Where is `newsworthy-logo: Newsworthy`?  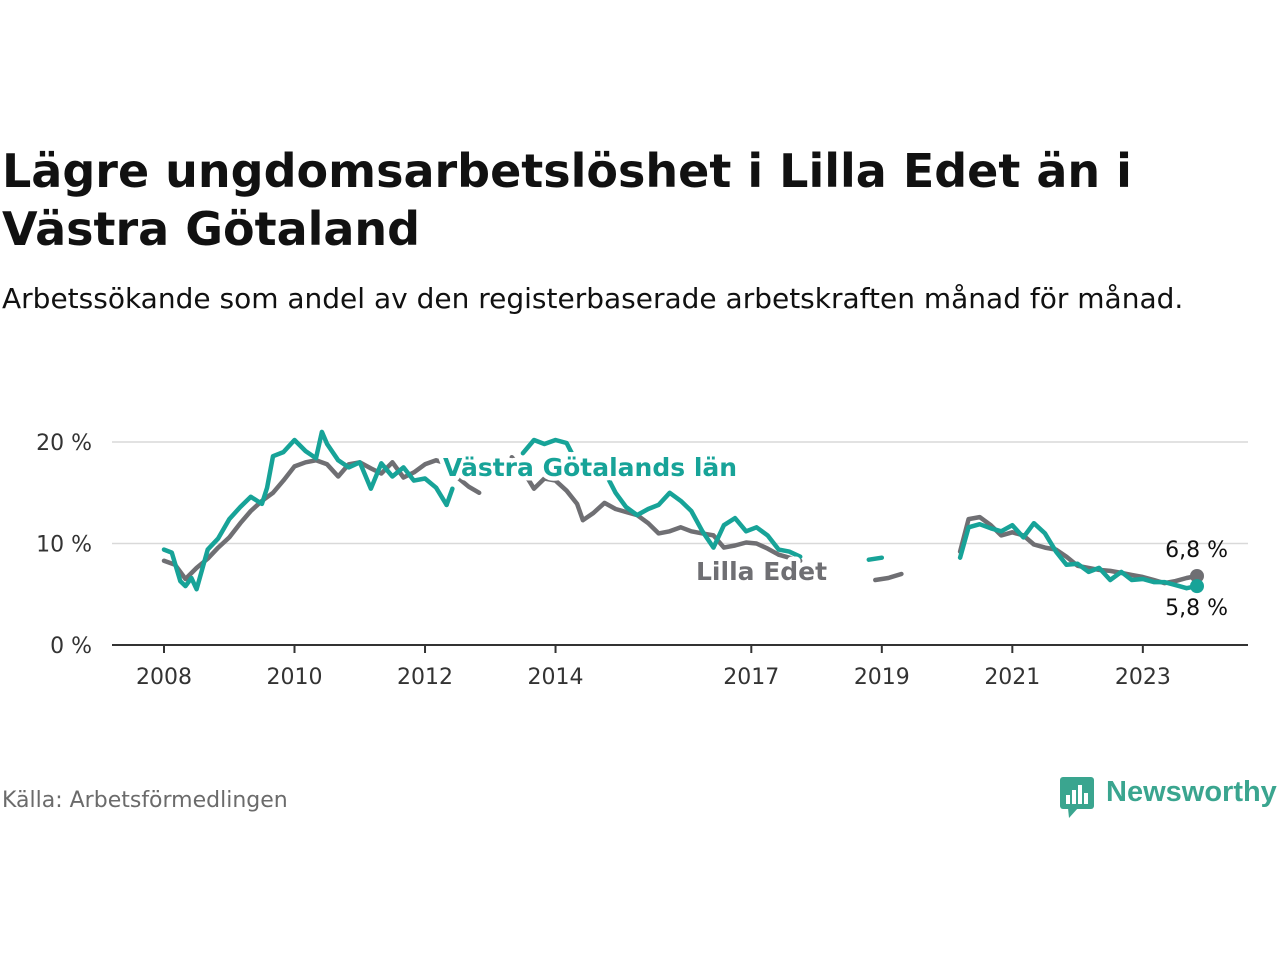
newsworthy-logo: Newsworthy is located at coordinates (1169, 796).